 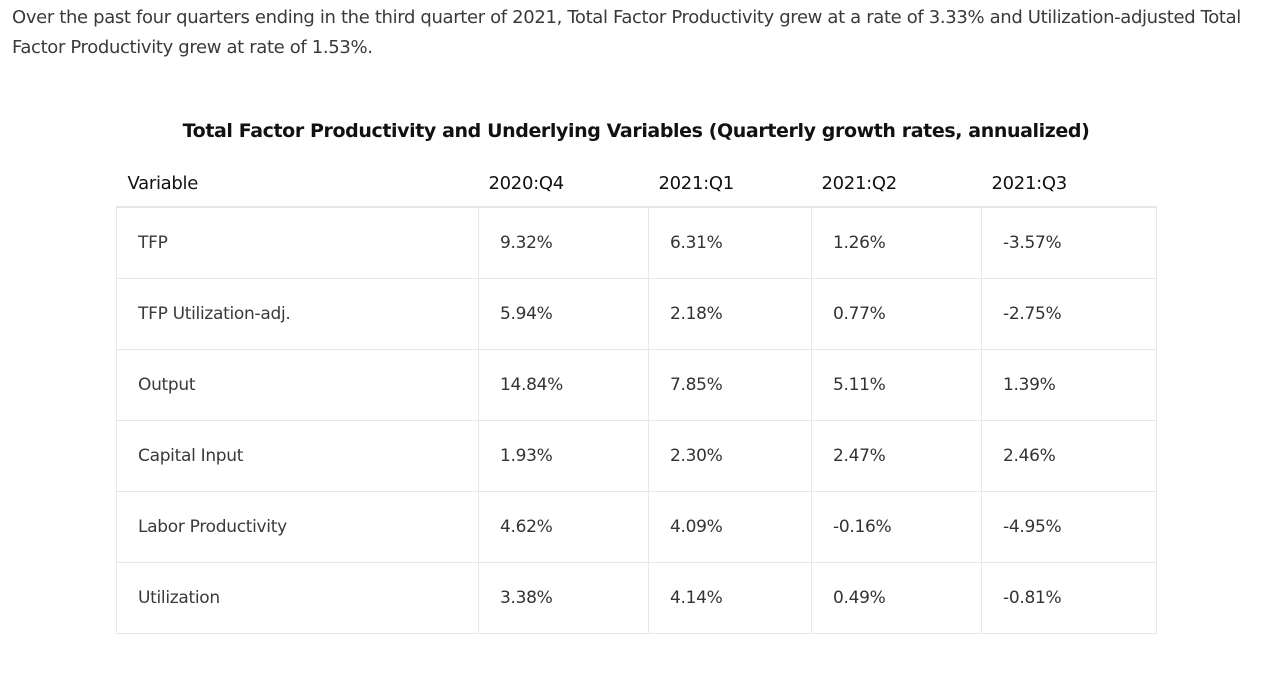 What do you see at coordinates (563, 527) in the screenshot?
I see `value-cell: 4.62%` at bounding box center [563, 527].